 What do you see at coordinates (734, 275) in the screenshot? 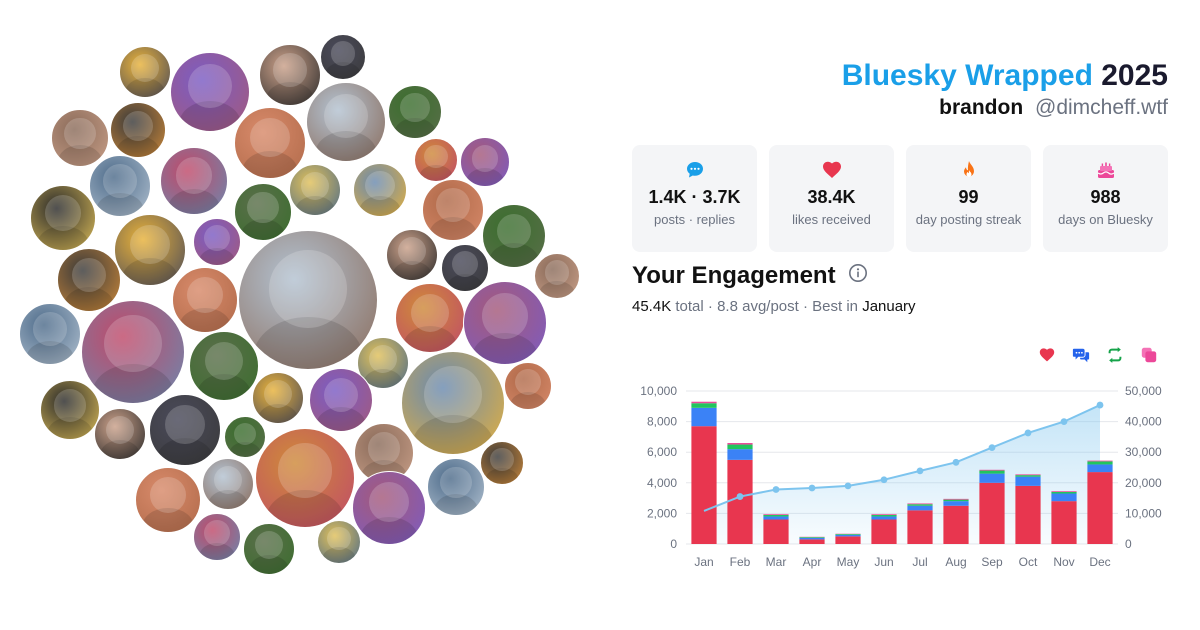
I see `engagement-heading: Your Engagement` at bounding box center [734, 275].